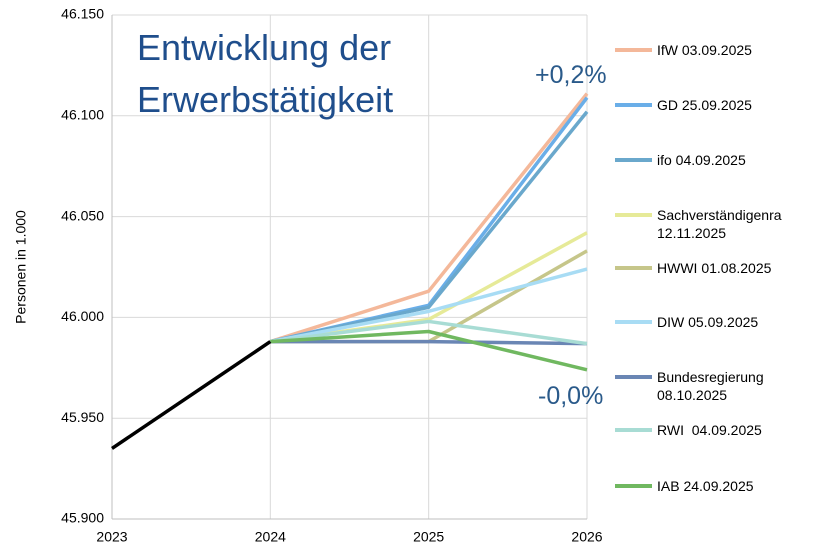  What do you see at coordinates (82, 417) in the screenshot?
I see `y-tick-label: 45.950` at bounding box center [82, 417].